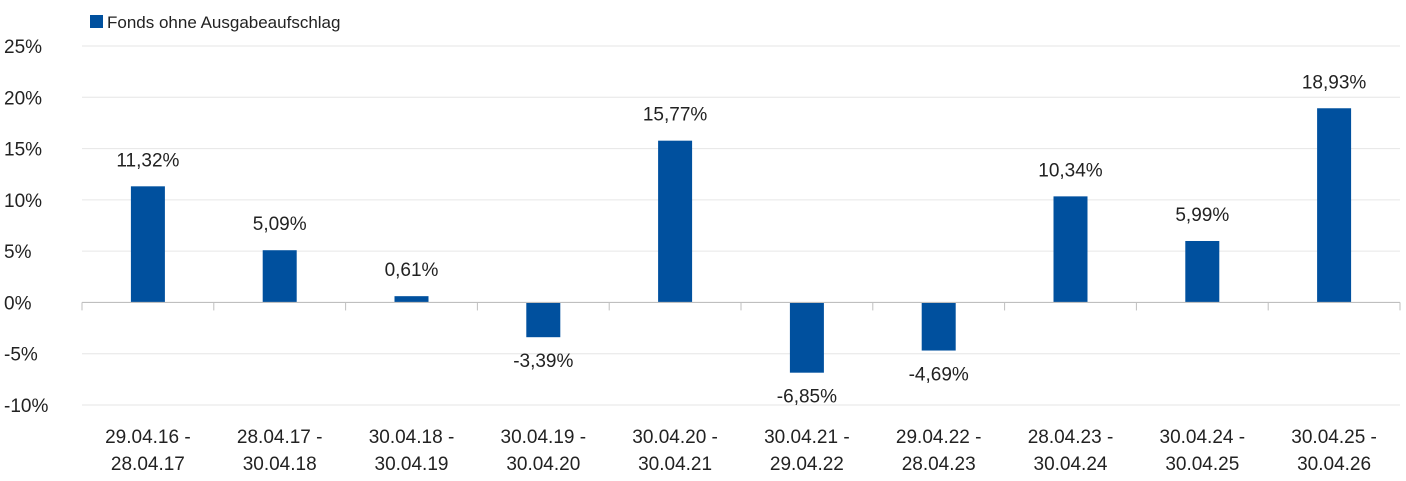 This screenshot has width=1406, height=481. What do you see at coordinates (1334, 464) in the screenshot?
I see `x-tick-label: 30.04.26` at bounding box center [1334, 464].